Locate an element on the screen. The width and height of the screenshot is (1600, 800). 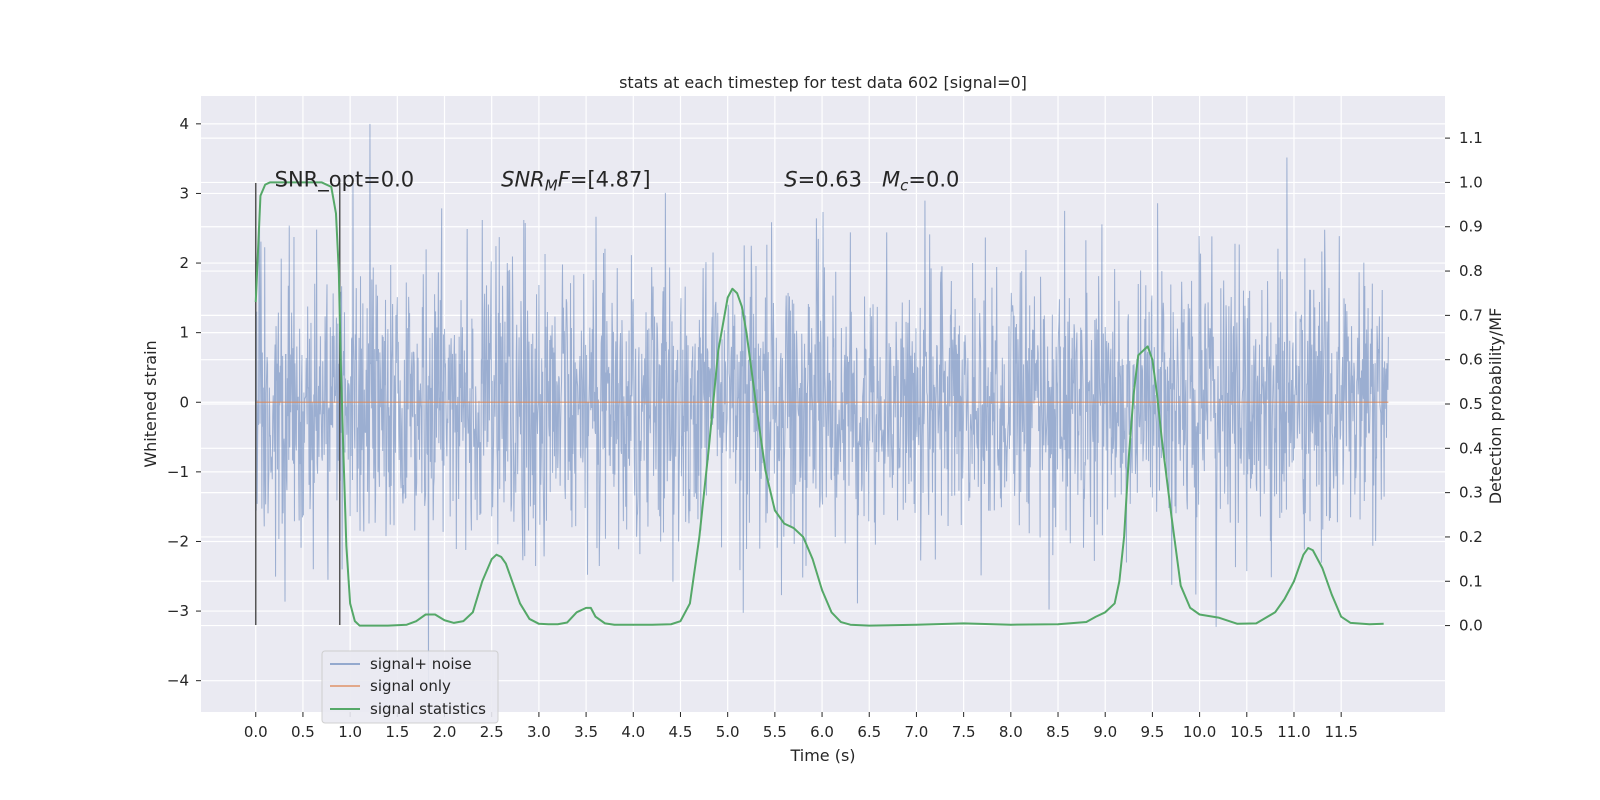
x-tick-label: 2.0 is located at coordinates (445, 732).